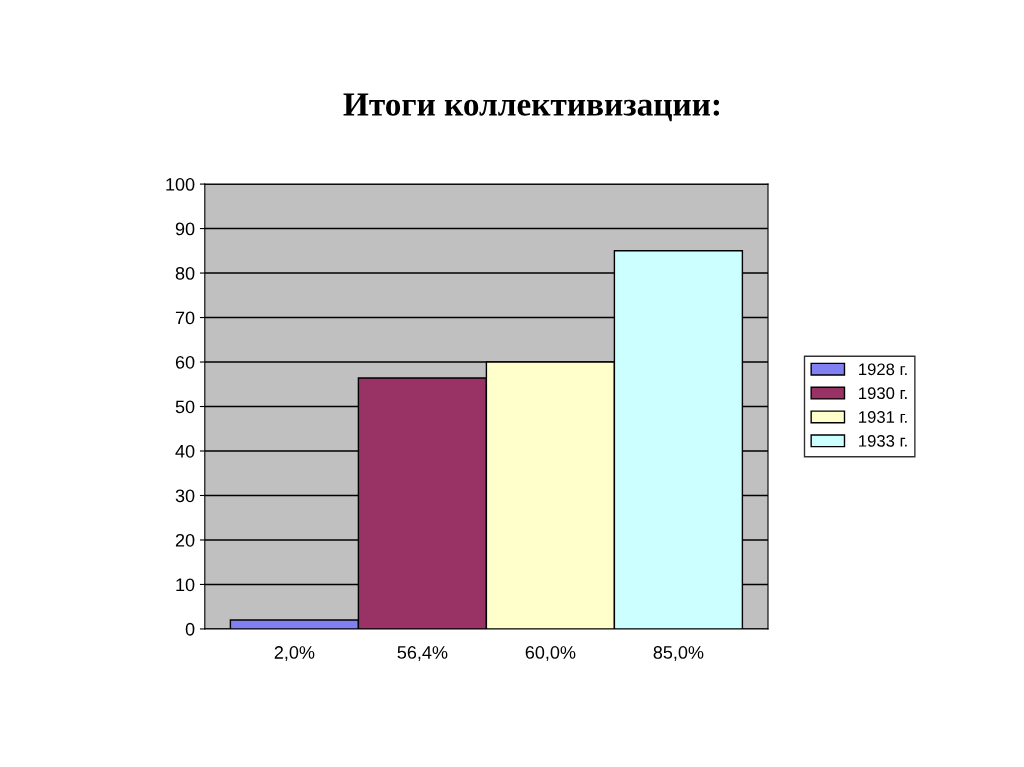 The width and height of the screenshot is (1024, 767). Describe the element at coordinates (883, 417) in the screenshot. I see `legend-label: 1931 г.` at that location.